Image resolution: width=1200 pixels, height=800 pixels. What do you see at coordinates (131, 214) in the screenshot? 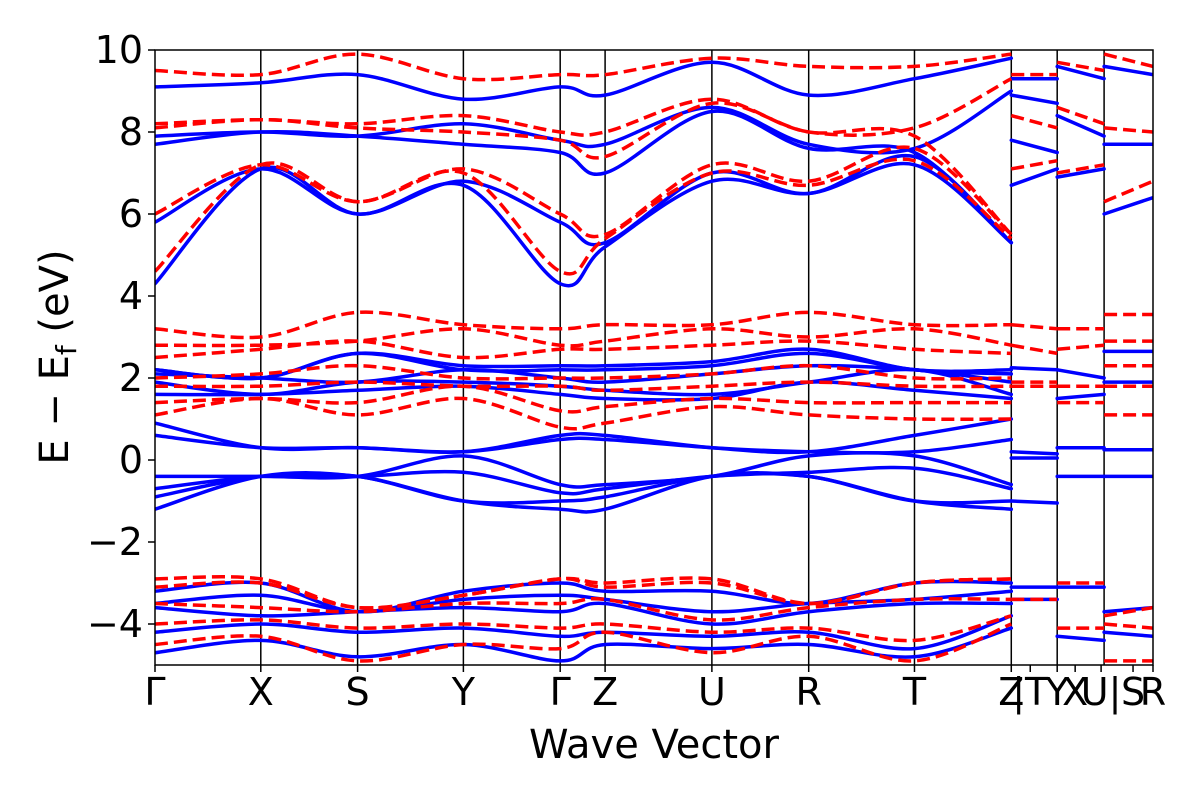
I see `y-tick-label-5: 6` at bounding box center [131, 214].